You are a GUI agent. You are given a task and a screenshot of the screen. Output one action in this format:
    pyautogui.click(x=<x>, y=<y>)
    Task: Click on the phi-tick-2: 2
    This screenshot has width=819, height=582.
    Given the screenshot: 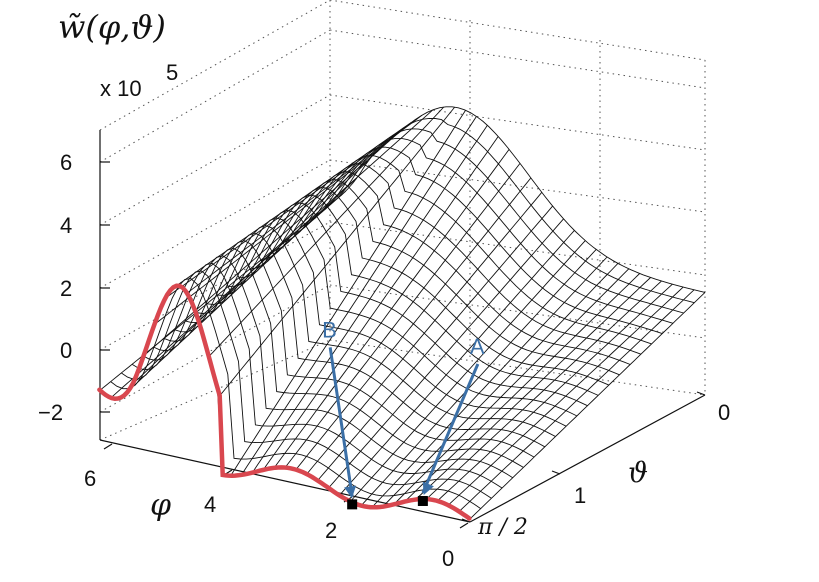 What is the action you would take?
    pyautogui.click(x=331, y=530)
    